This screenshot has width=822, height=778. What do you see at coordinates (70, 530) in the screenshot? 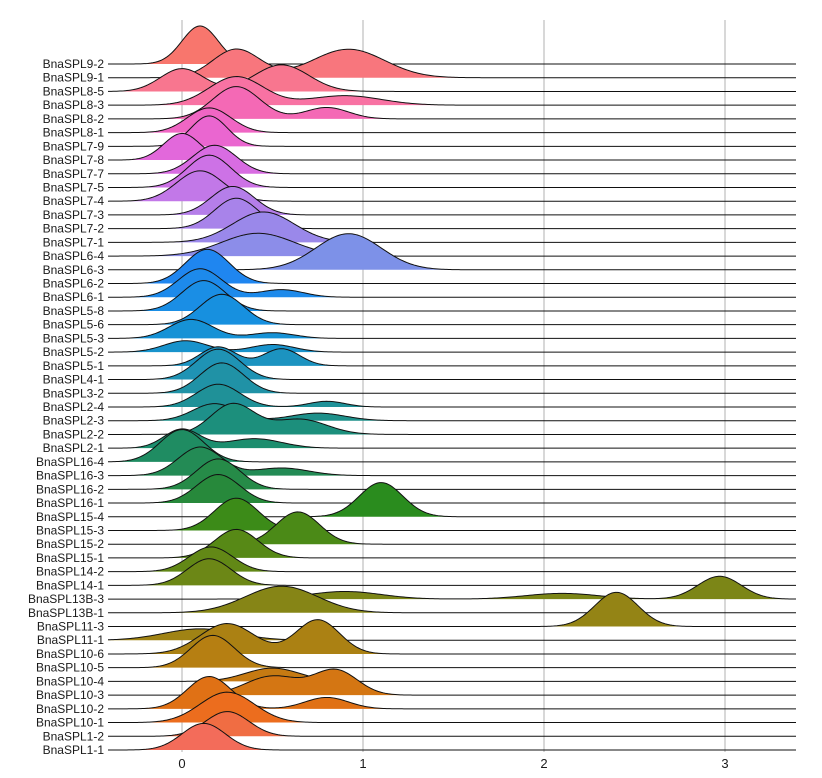
I see `y-tick-label: BnaSPL15-3` at bounding box center [70, 530].